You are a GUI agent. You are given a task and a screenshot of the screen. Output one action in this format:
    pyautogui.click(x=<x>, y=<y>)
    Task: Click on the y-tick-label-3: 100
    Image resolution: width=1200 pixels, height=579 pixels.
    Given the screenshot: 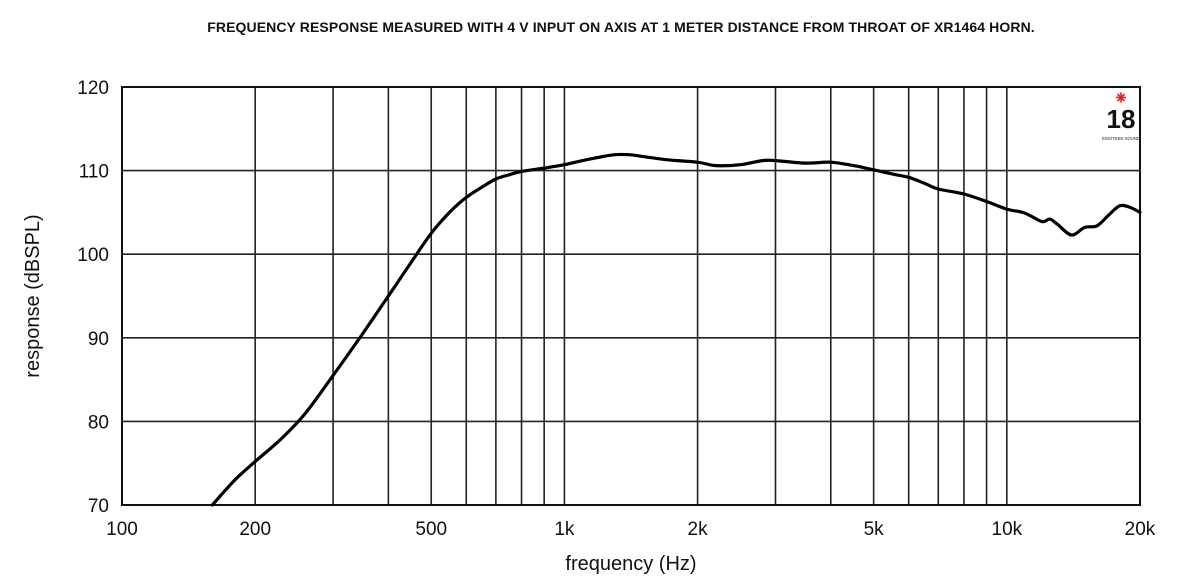 What is the action you would take?
    pyautogui.click(x=93, y=255)
    